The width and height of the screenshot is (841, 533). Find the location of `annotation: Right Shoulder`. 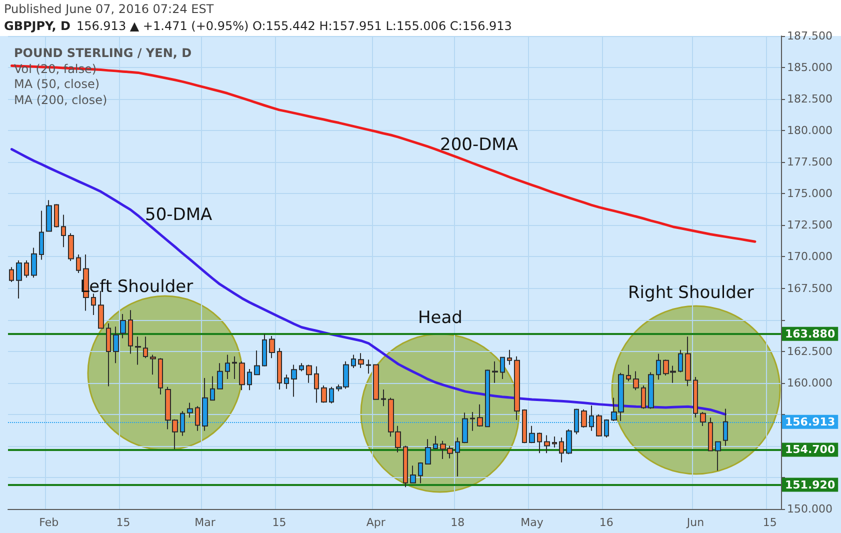

annotation: Right Shoulder is located at coordinates (691, 293).